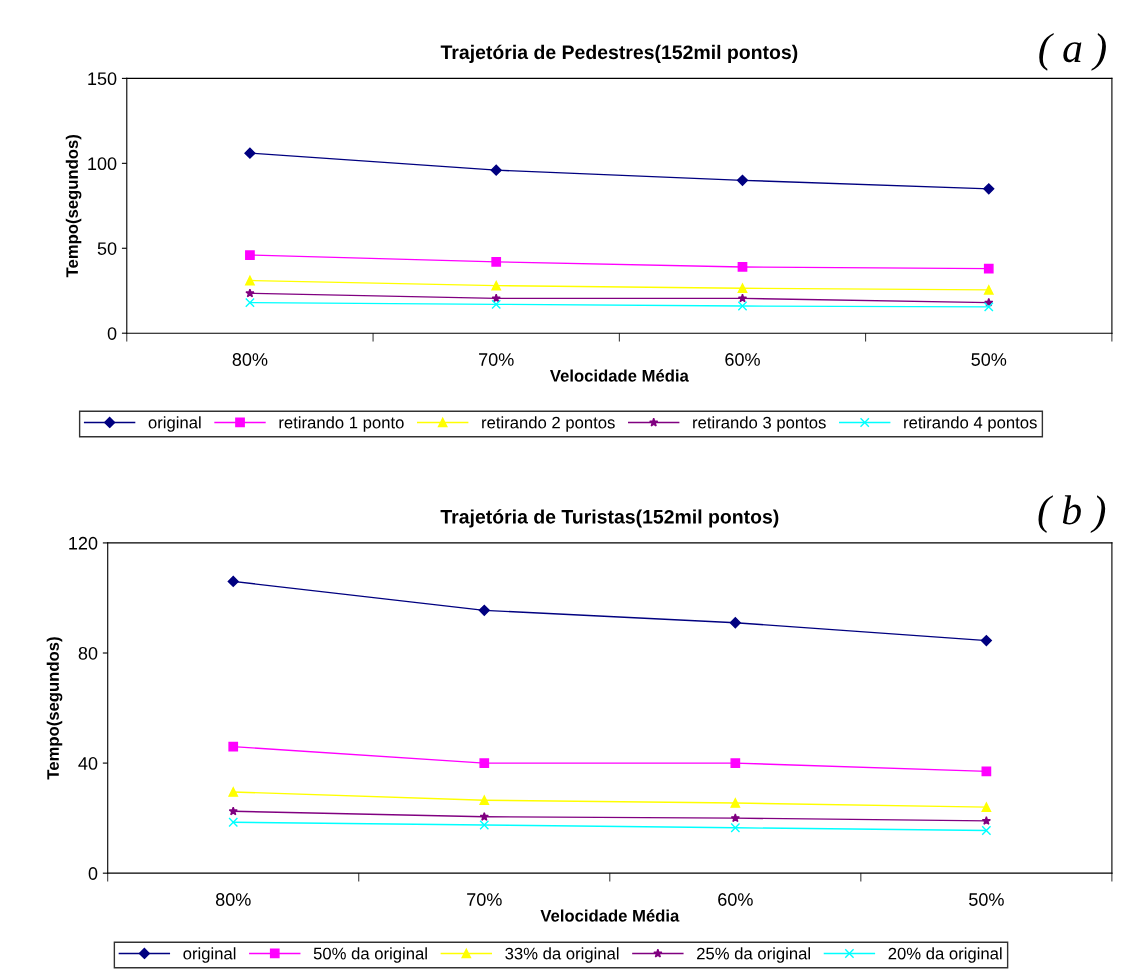  Describe the element at coordinates (83, 543) in the screenshot. I see `y-tick-label: 120` at that location.